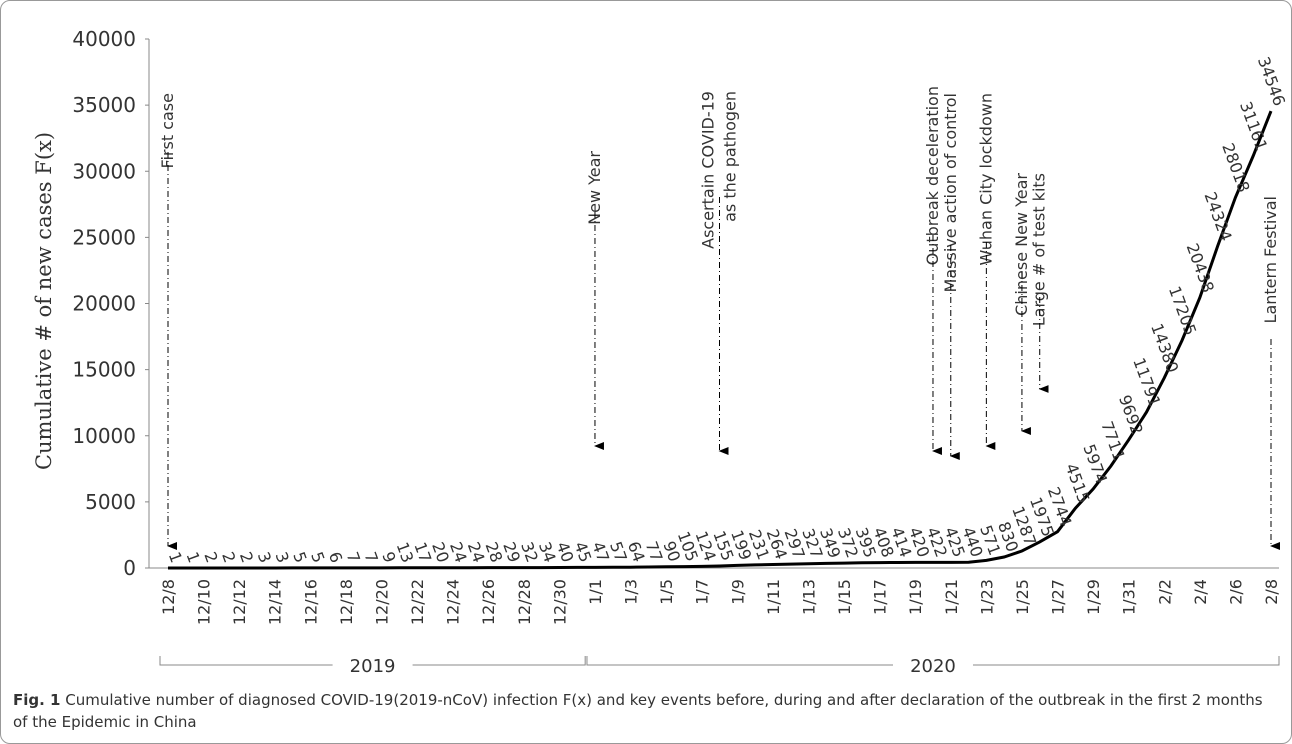  I want to click on annotation-text: Wuhan City lockdown, so click(985, 179).